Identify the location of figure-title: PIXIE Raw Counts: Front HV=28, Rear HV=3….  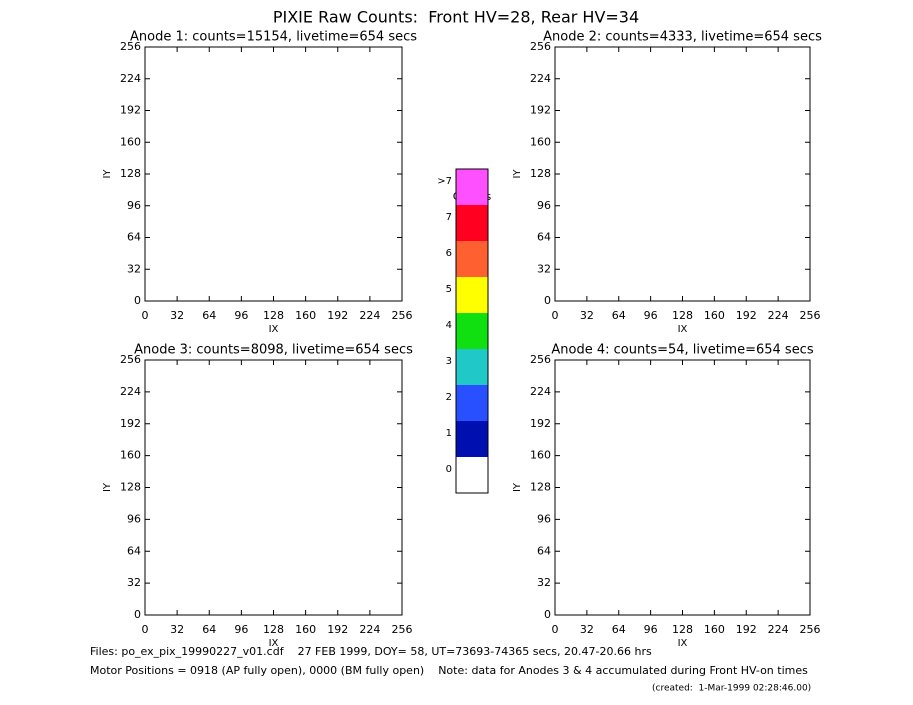
(456, 17).